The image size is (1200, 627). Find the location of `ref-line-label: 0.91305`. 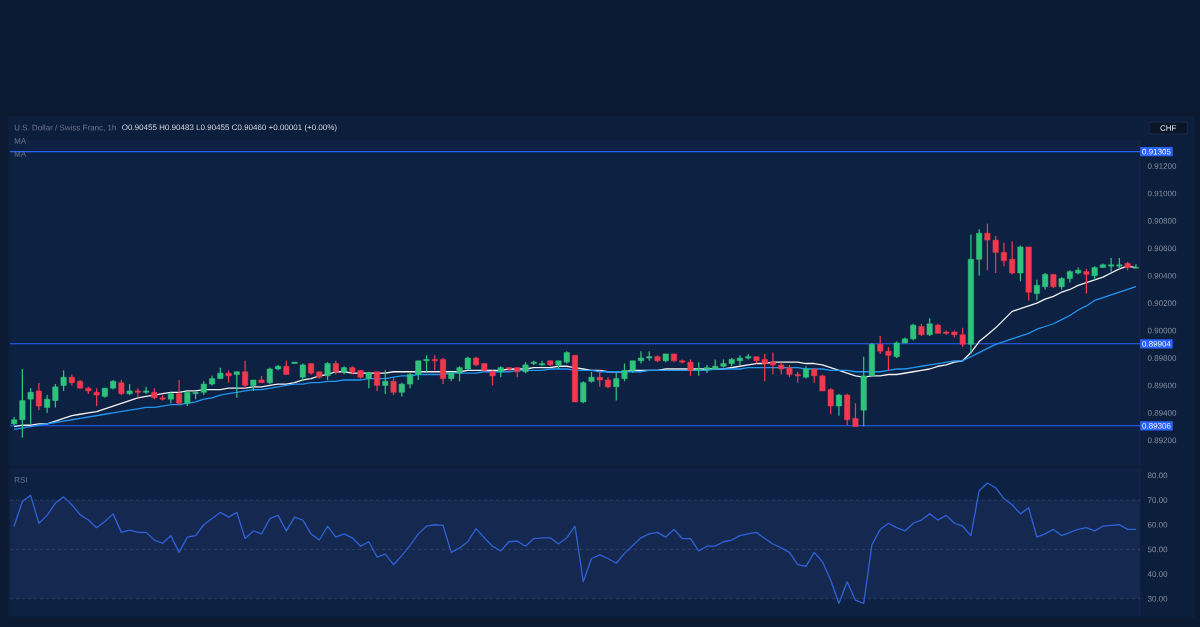

ref-line-label: 0.91305 is located at coordinates (1156, 151).